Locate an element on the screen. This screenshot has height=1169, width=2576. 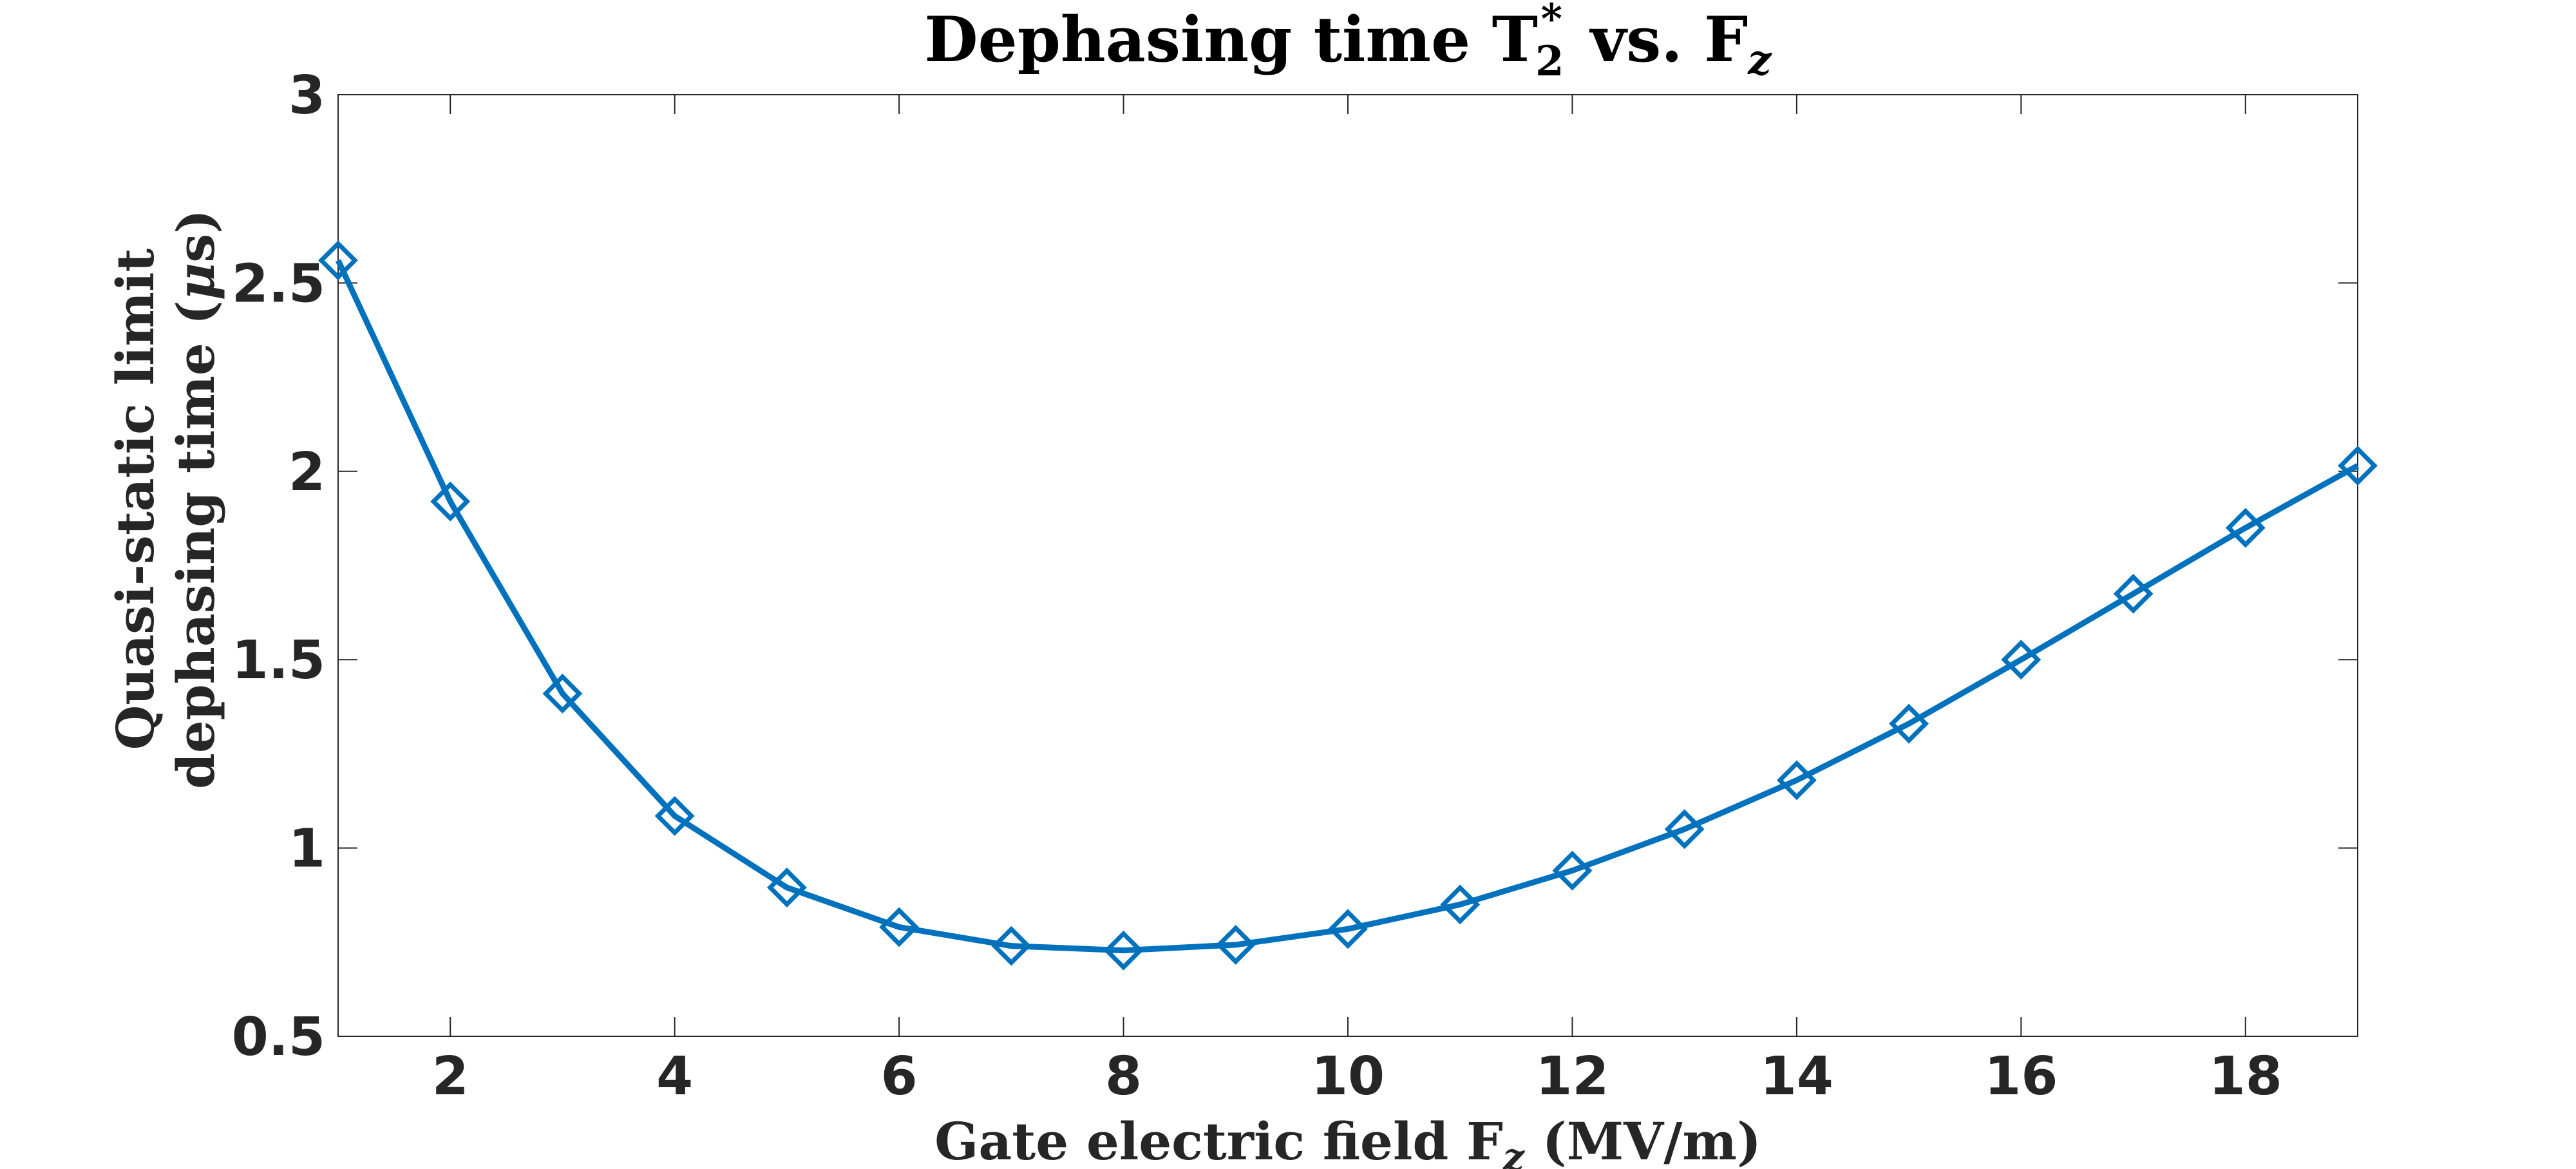
chart-title: Dephasing time T2* vs. Fz is located at coordinates (1348, 43).